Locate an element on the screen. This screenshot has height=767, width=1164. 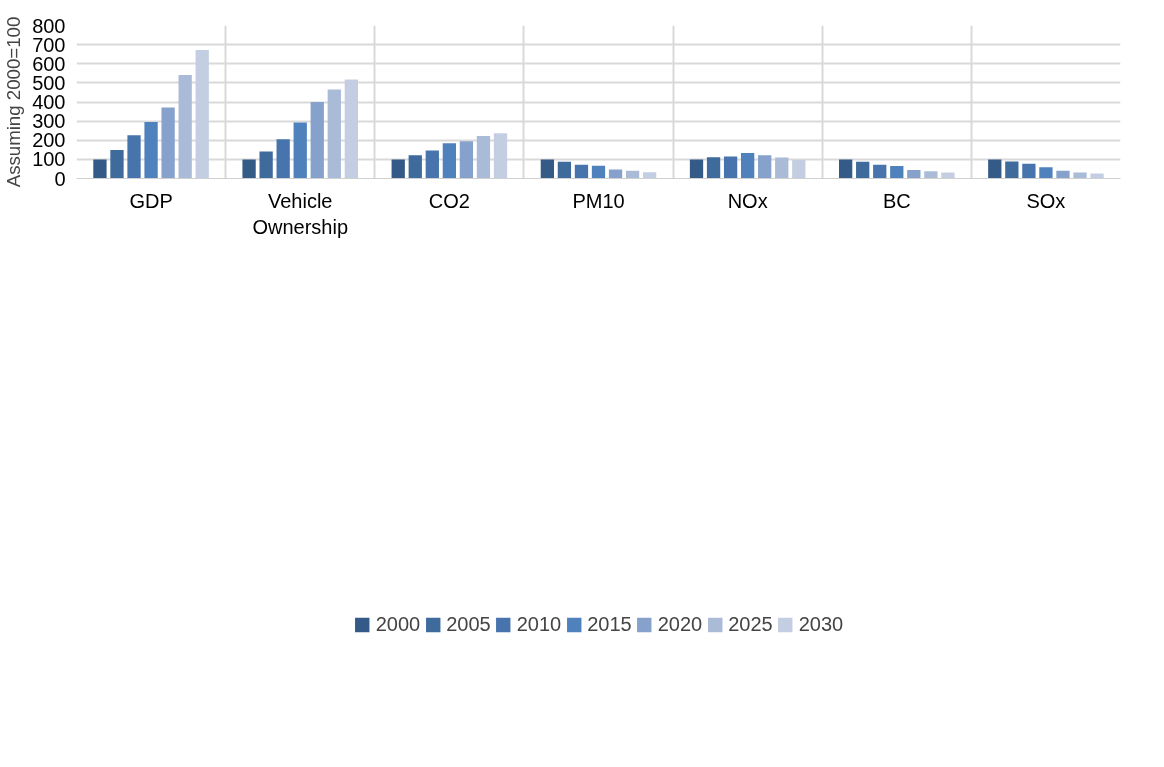
x-tick-label: CO2 is located at coordinates (449, 200).